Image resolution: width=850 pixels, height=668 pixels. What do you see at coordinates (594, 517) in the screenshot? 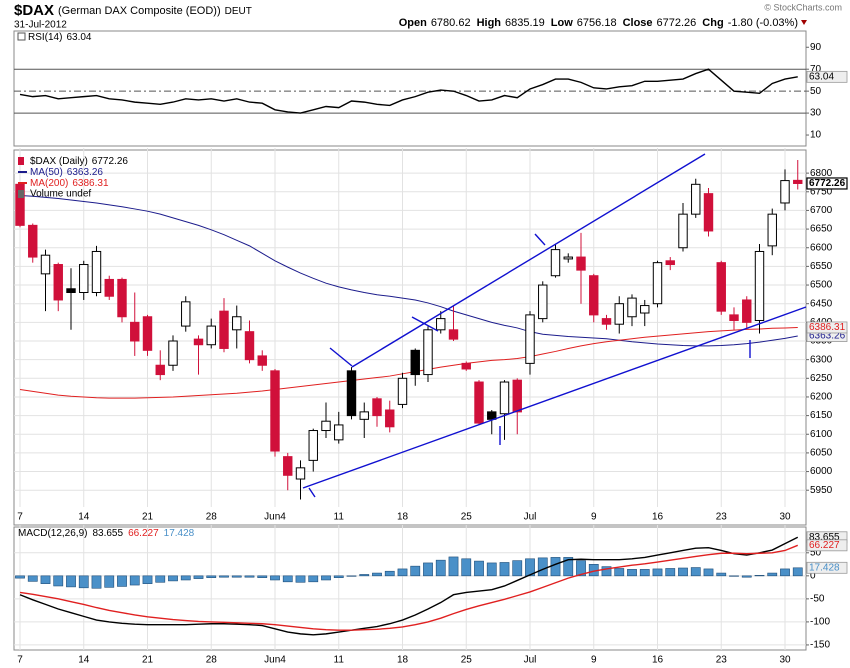
I see `x-tick-label: 9` at bounding box center [594, 517].